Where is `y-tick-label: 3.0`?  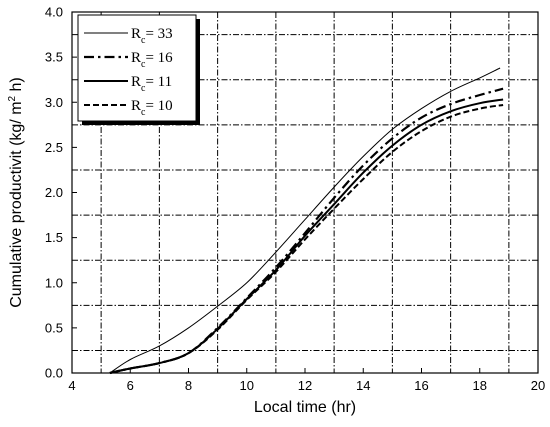
y-tick-label: 3.0 is located at coordinates (54, 102).